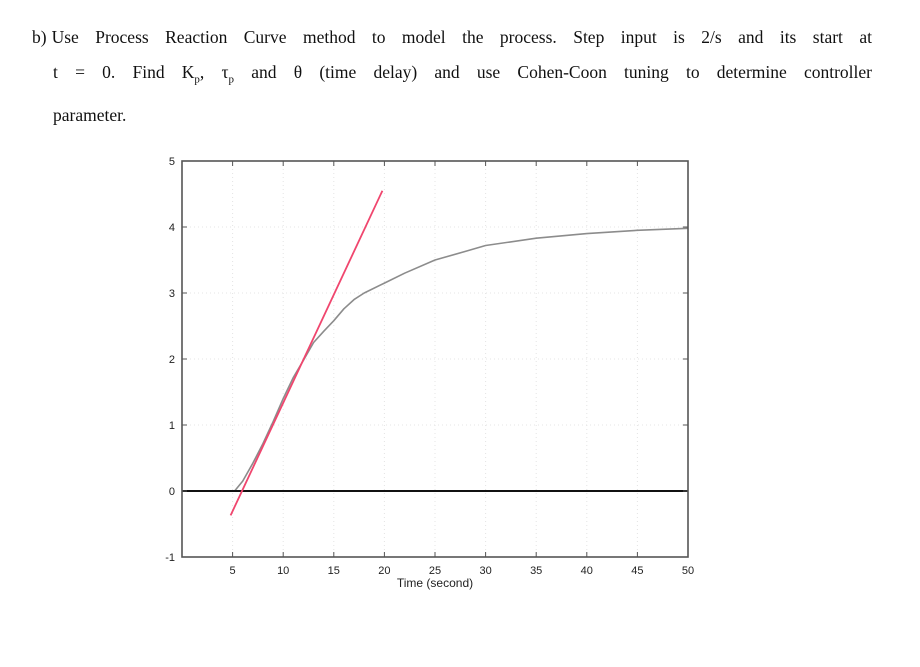 Image resolution: width=920 pixels, height=667 pixels. Describe the element at coordinates (452, 115) in the screenshot. I see `question-line-3: parameter.` at that location.